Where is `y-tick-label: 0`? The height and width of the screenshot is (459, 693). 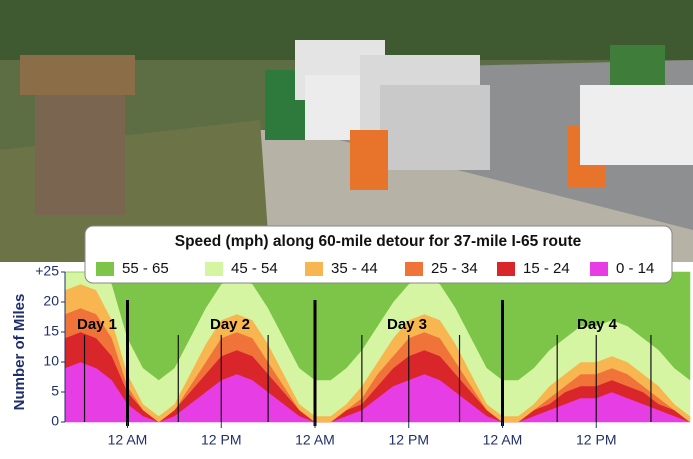
y-tick-label: 0 is located at coordinates (55, 421).